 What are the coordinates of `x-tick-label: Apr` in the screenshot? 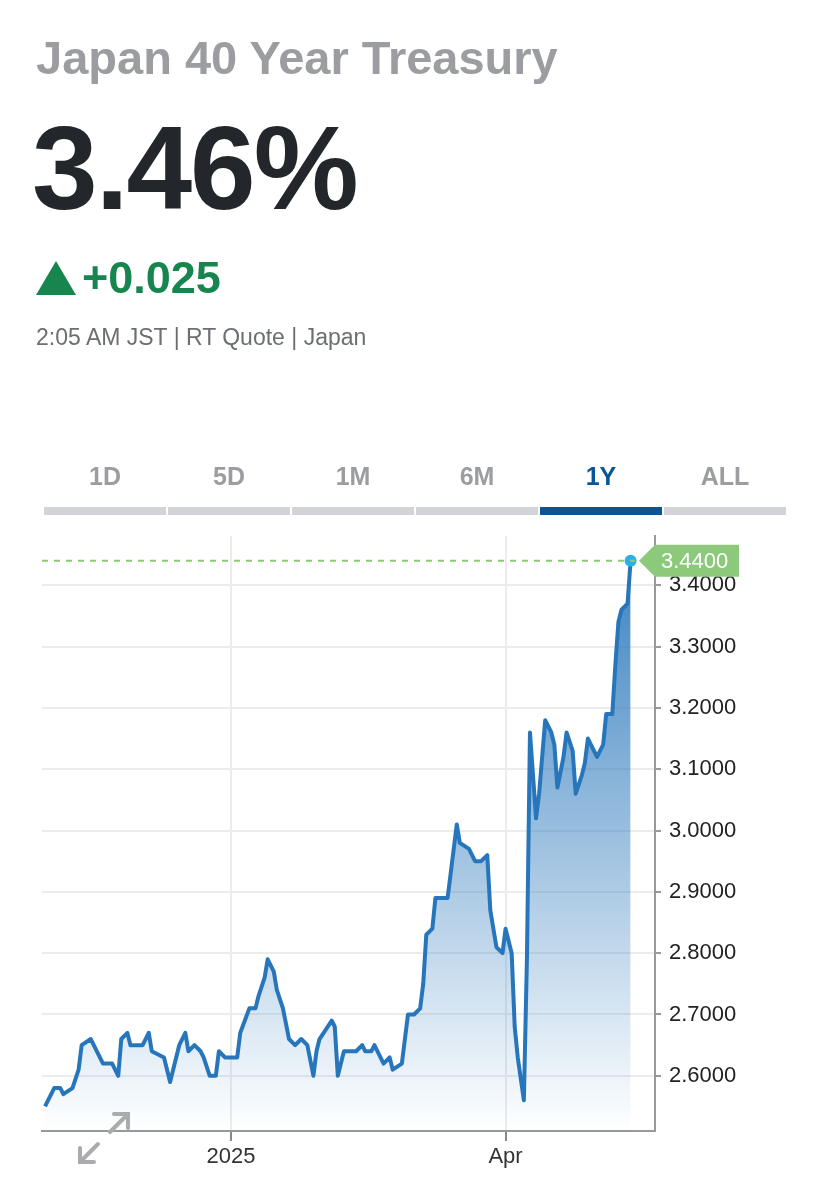 It's located at (505, 1156).